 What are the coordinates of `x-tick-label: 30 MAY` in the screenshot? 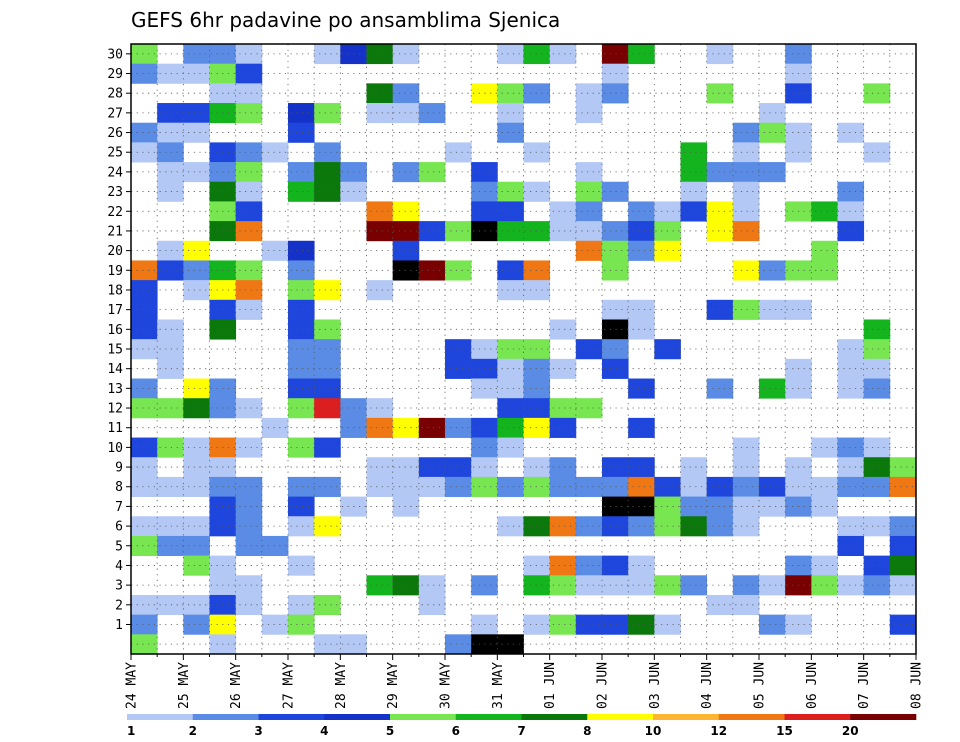 It's located at (446, 685).